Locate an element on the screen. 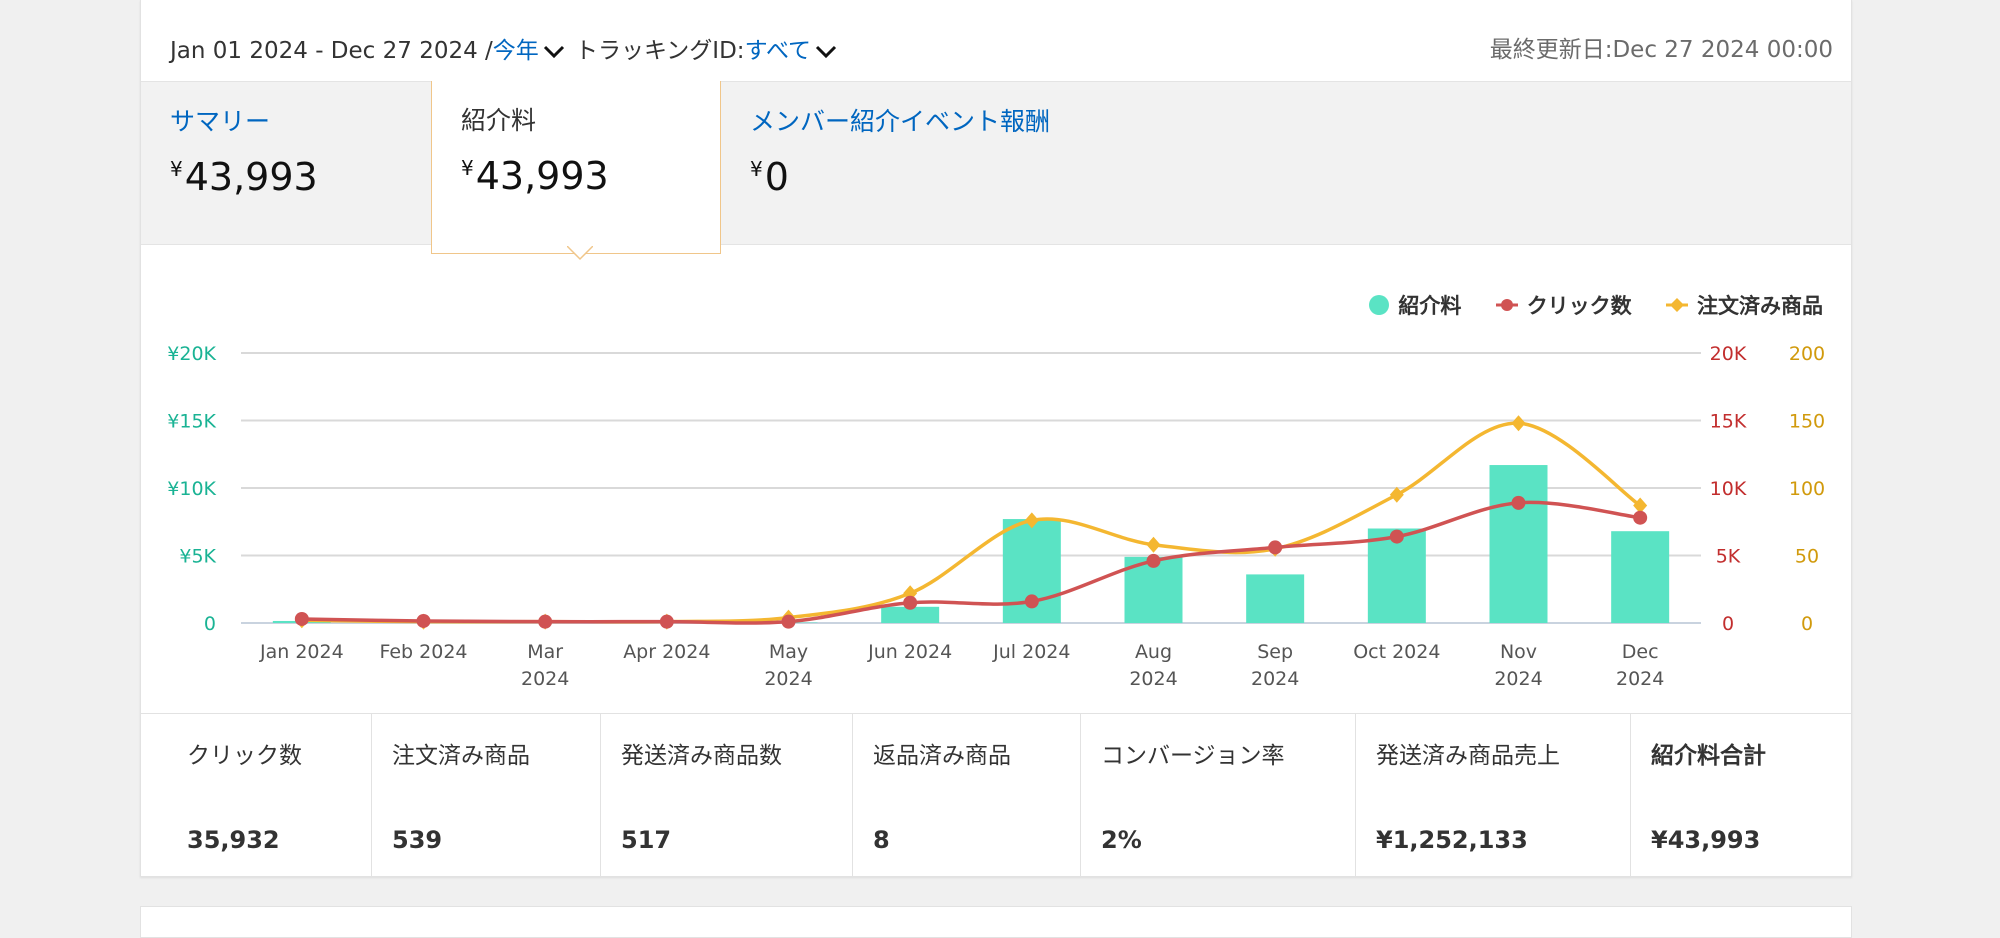 This screenshot has height=938, width=2000. stat-value: ¥43,993 is located at coordinates (1705, 840).